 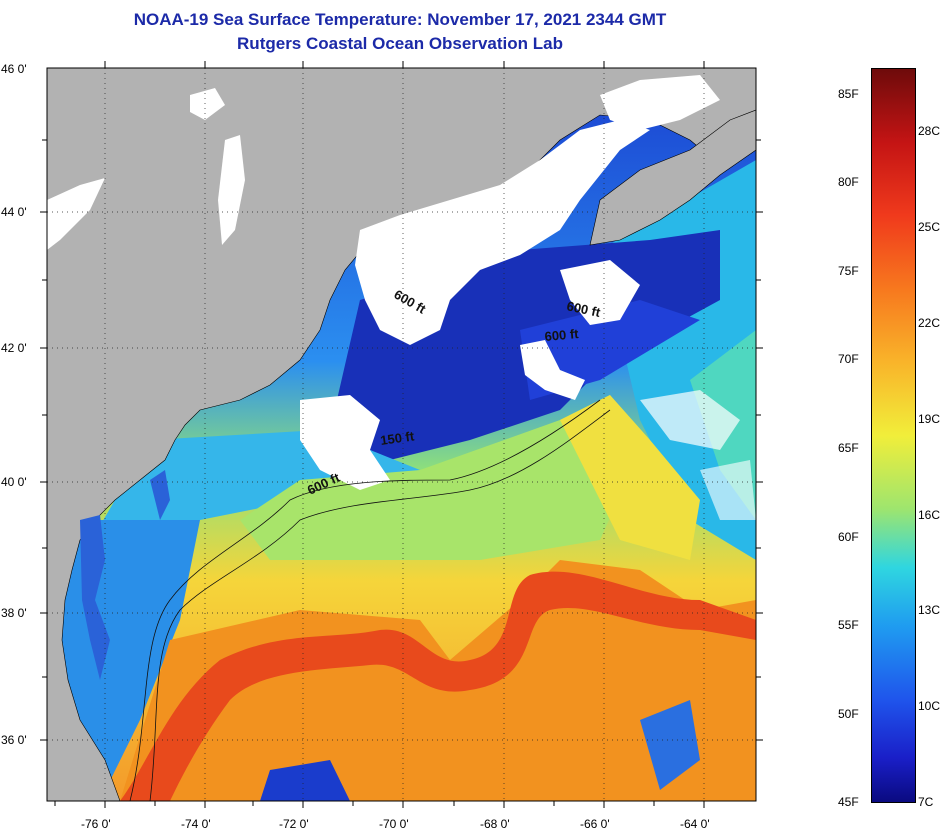 What do you see at coordinates (929, 131) in the screenshot?
I see `colorbar-c-label: 28C` at bounding box center [929, 131].